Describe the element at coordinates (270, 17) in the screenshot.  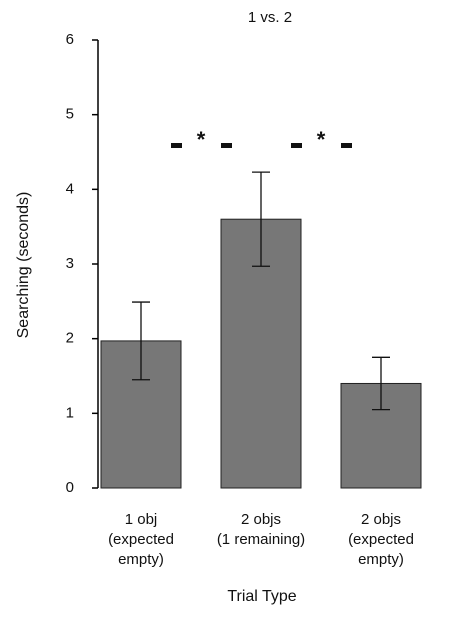
I see `chart-title: 1 vs. 2` at that location.